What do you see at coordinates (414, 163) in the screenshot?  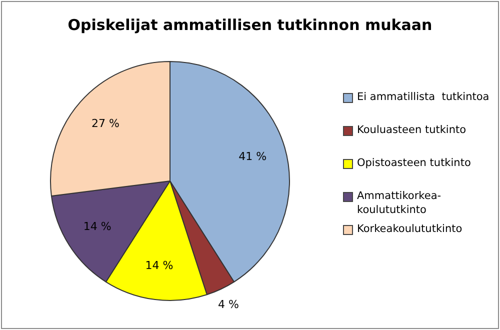 I see `legend-label: Opistoasteen tutkinto` at bounding box center [414, 163].